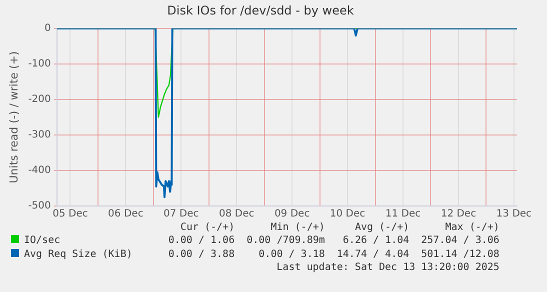 The width and height of the screenshot is (547, 292). I want to click on x-tick-label: 09 Dec, so click(292, 214).